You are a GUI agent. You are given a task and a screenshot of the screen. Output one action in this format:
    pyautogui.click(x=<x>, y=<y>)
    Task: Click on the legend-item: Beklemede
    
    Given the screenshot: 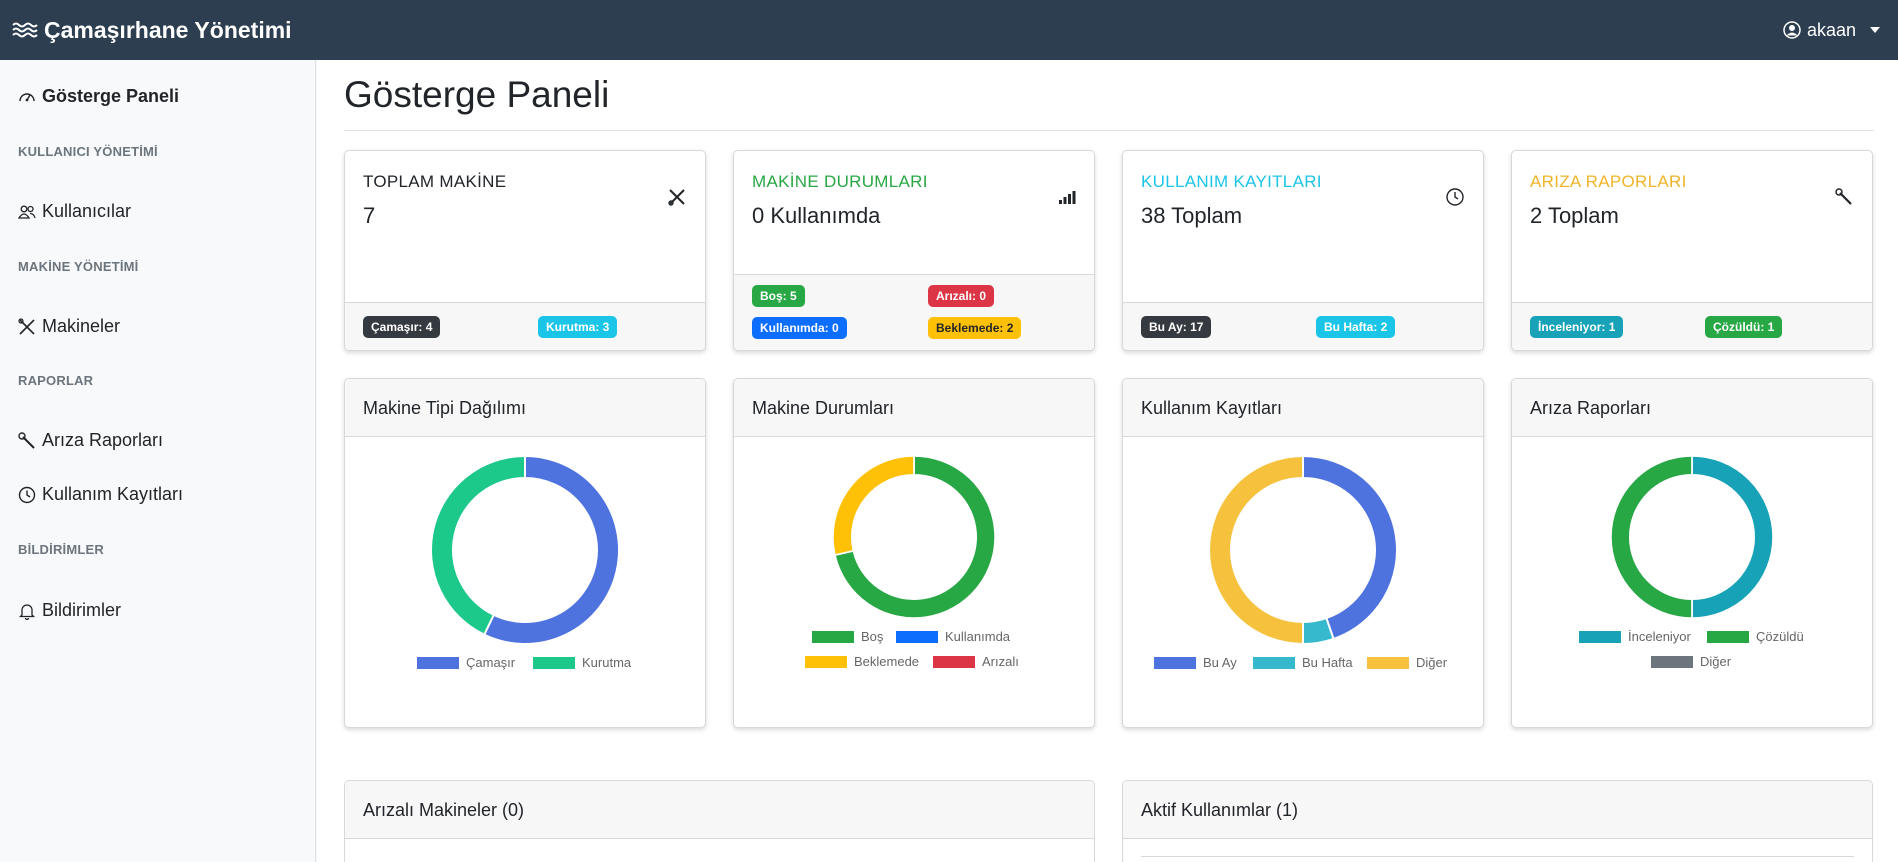 What is the action you would take?
    pyautogui.click(x=862, y=661)
    